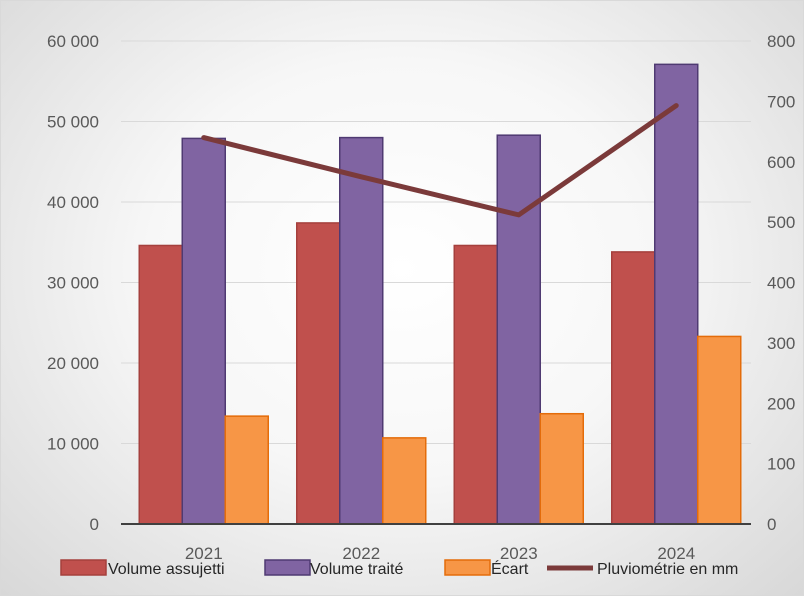 The width and height of the screenshot is (804, 597). What do you see at coordinates (356, 569) in the screenshot?
I see `legend-label: Volume traité` at bounding box center [356, 569].